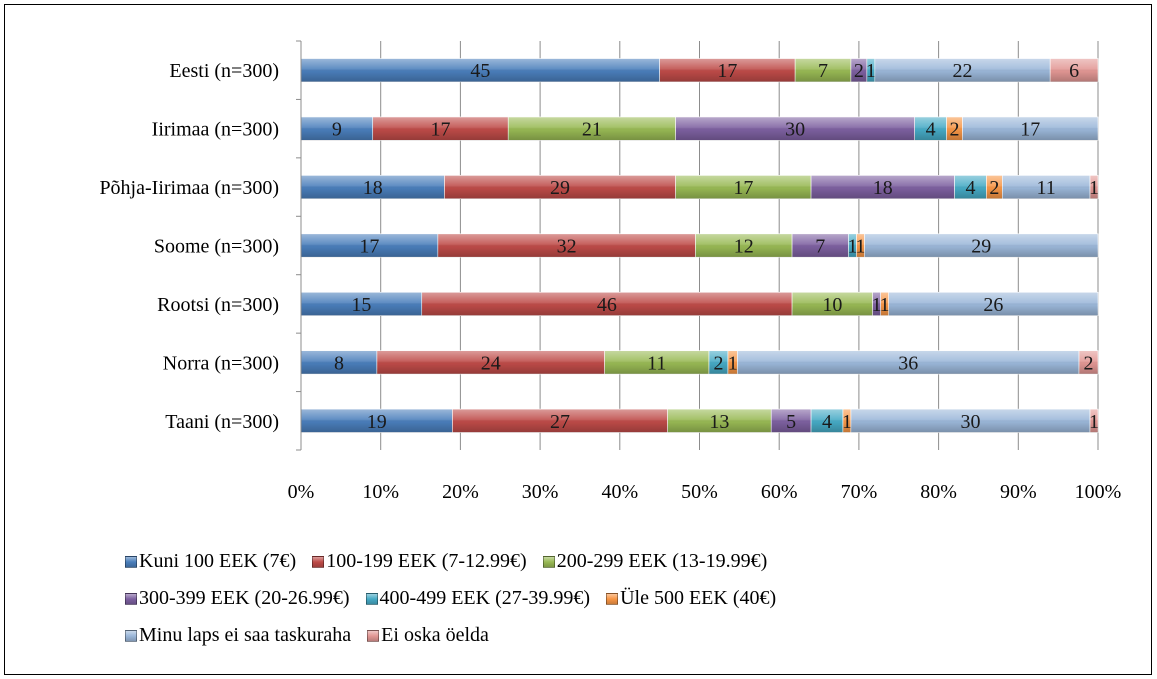 The height and width of the screenshot is (679, 1157). Describe the element at coordinates (662, 561) in the screenshot. I see `legend-label: 200-299 EEK (13-19.99€)` at that location.